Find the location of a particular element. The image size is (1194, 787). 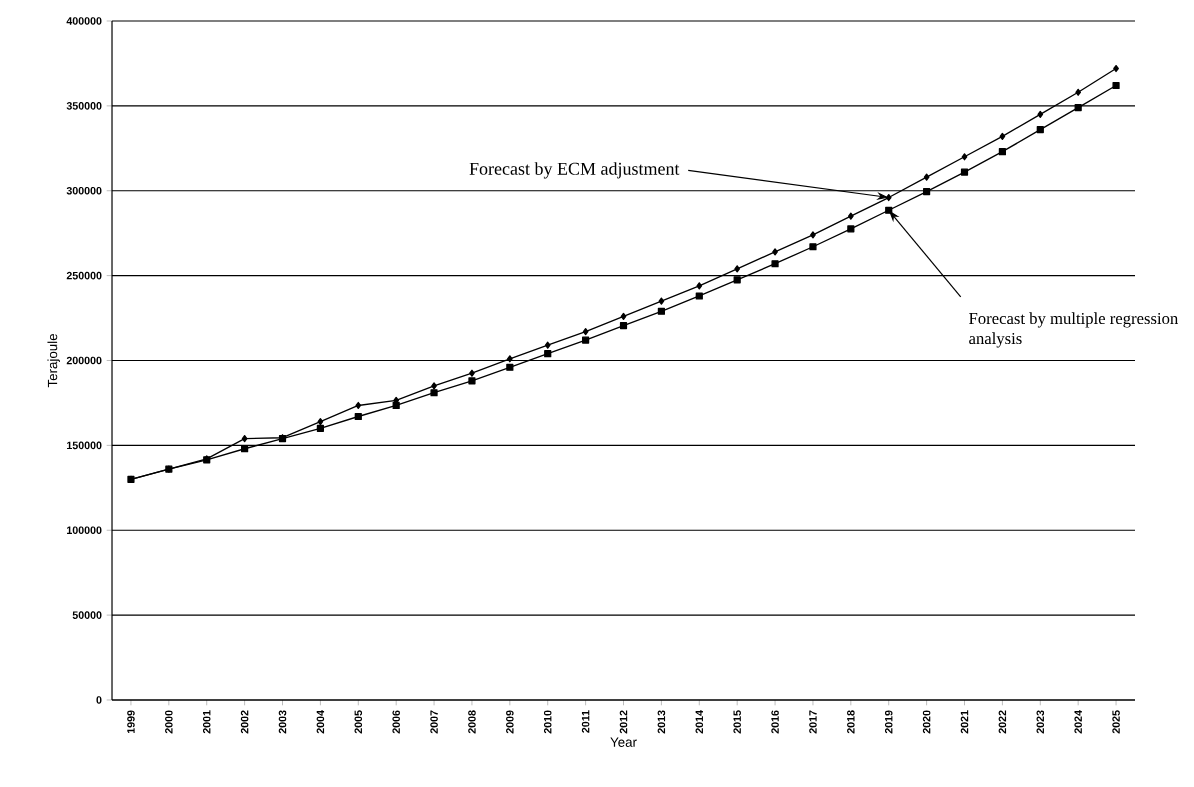

x-tick-label: 1999 is located at coordinates (131, 722).